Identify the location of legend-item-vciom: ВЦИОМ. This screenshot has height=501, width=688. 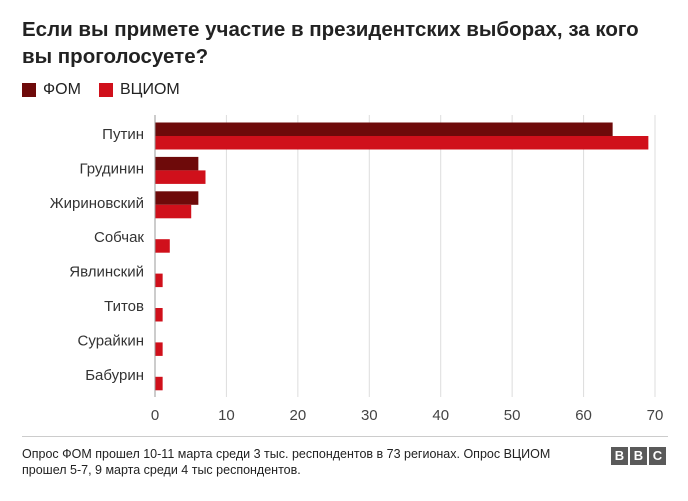
(139, 90).